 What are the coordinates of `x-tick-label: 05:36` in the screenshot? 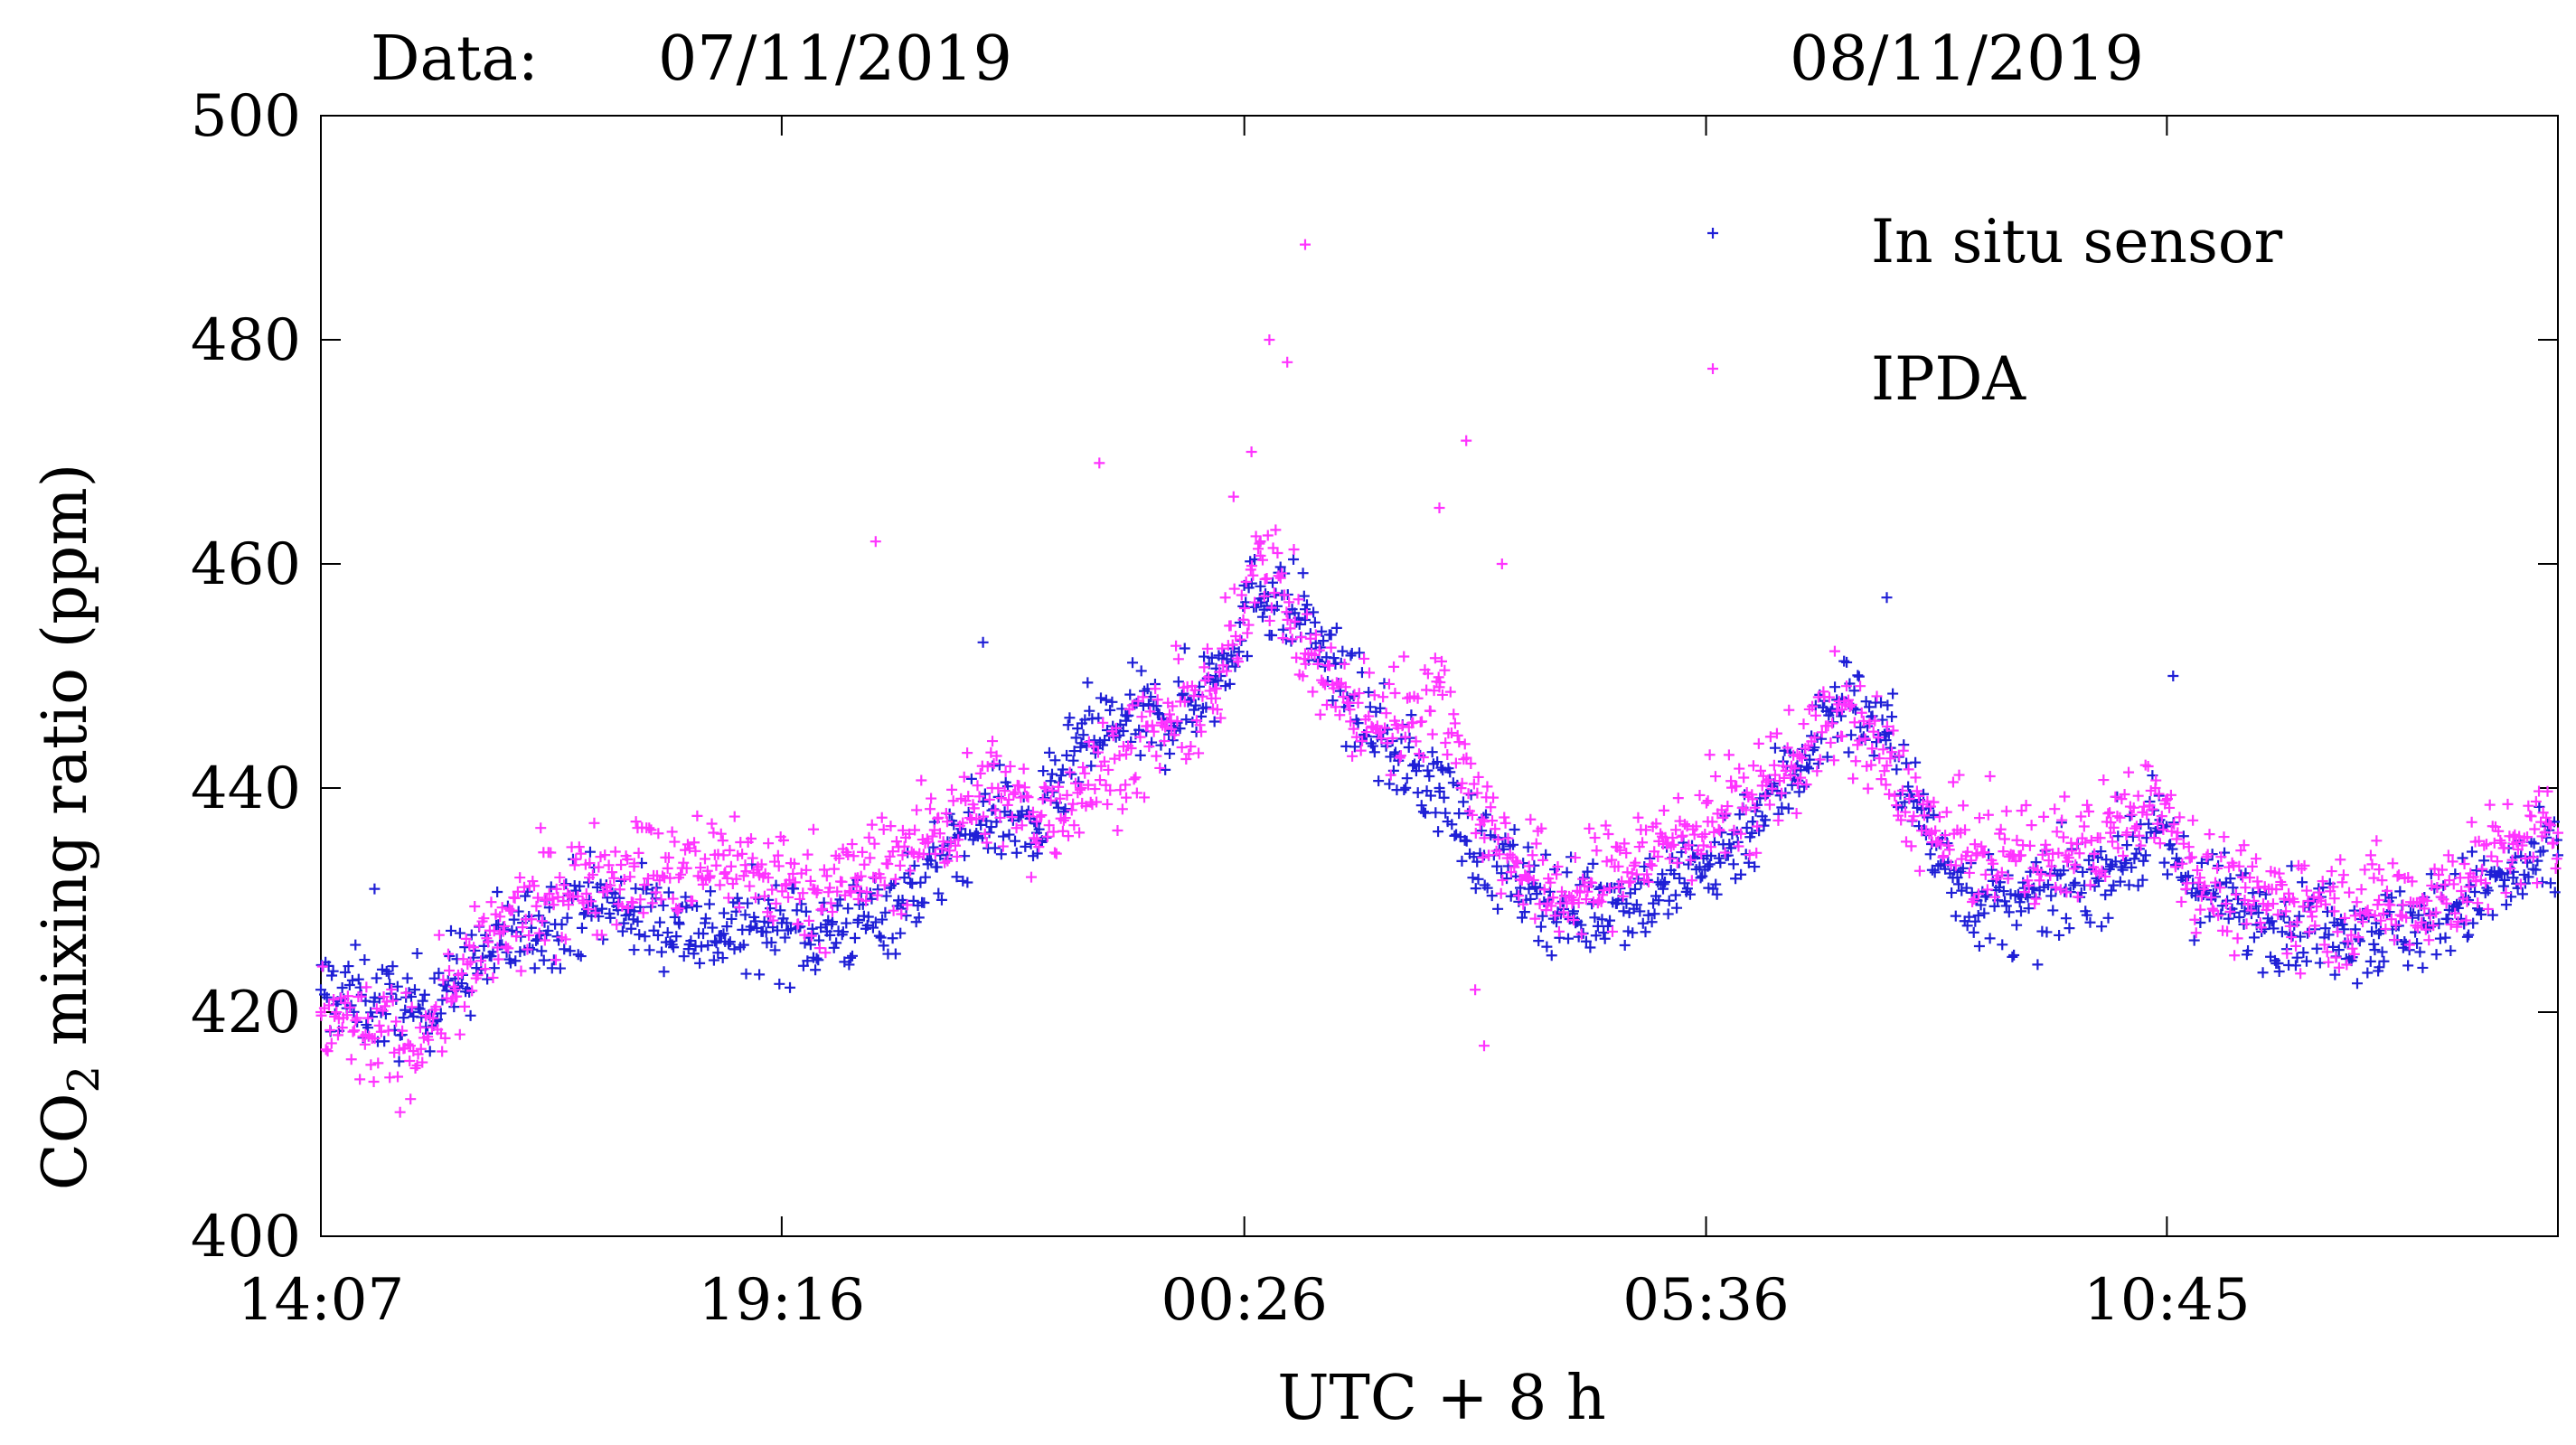 It's located at (1705, 1301).